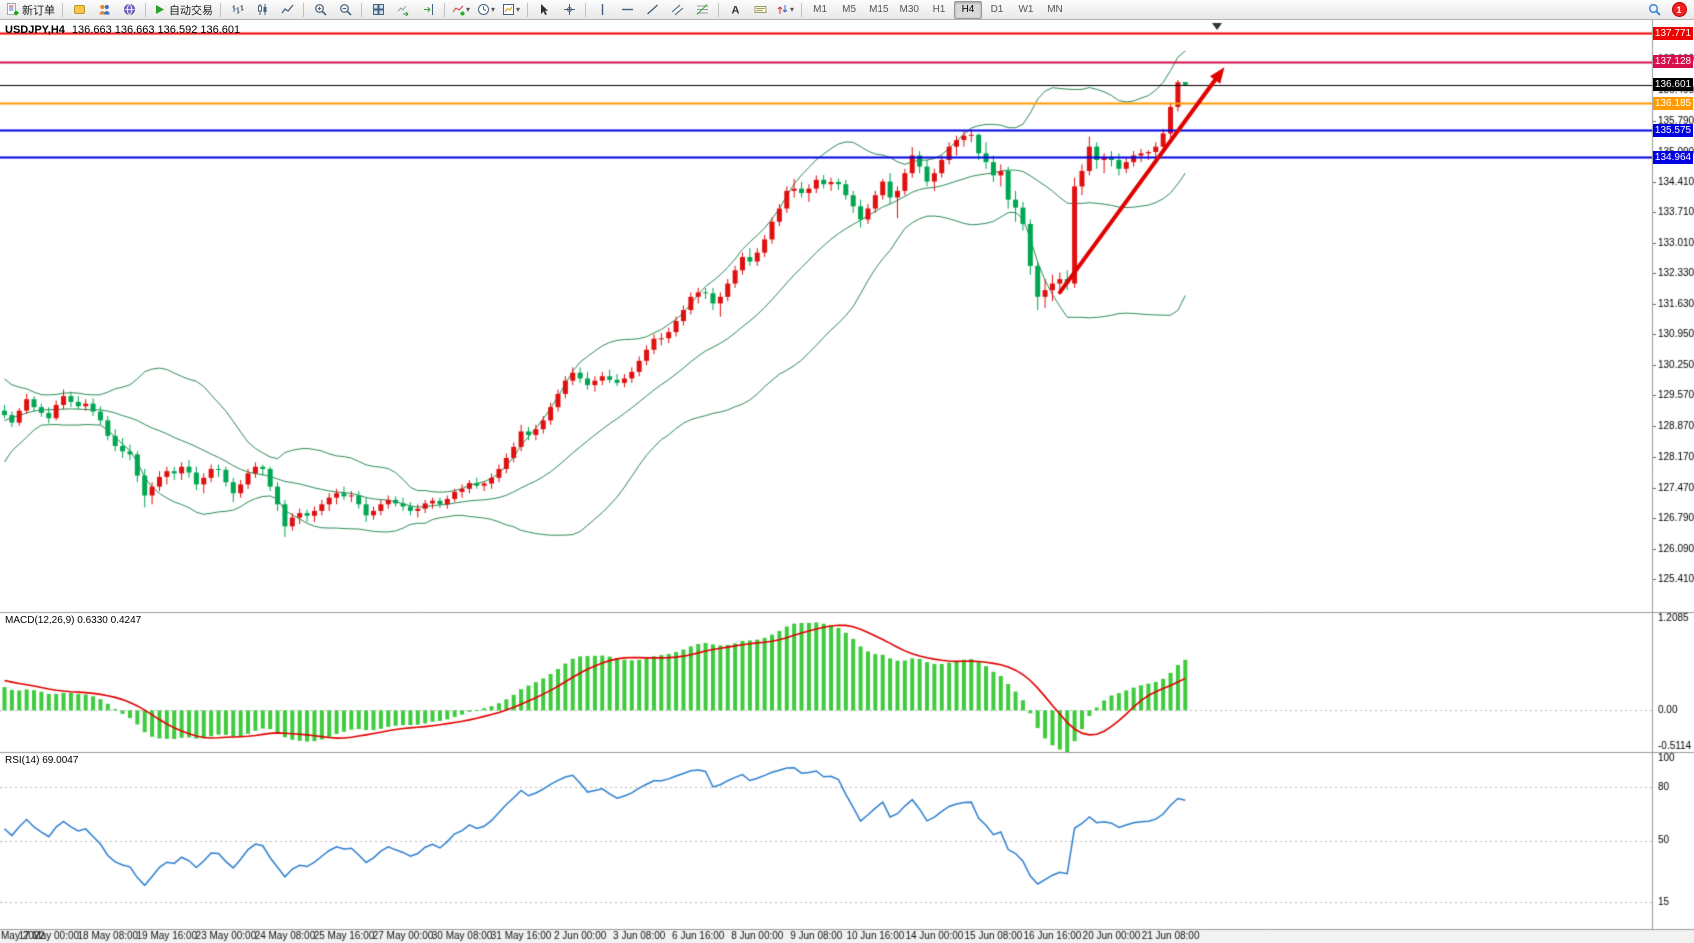  I want to click on new-order-button-label: 新订单, so click(38, 10).